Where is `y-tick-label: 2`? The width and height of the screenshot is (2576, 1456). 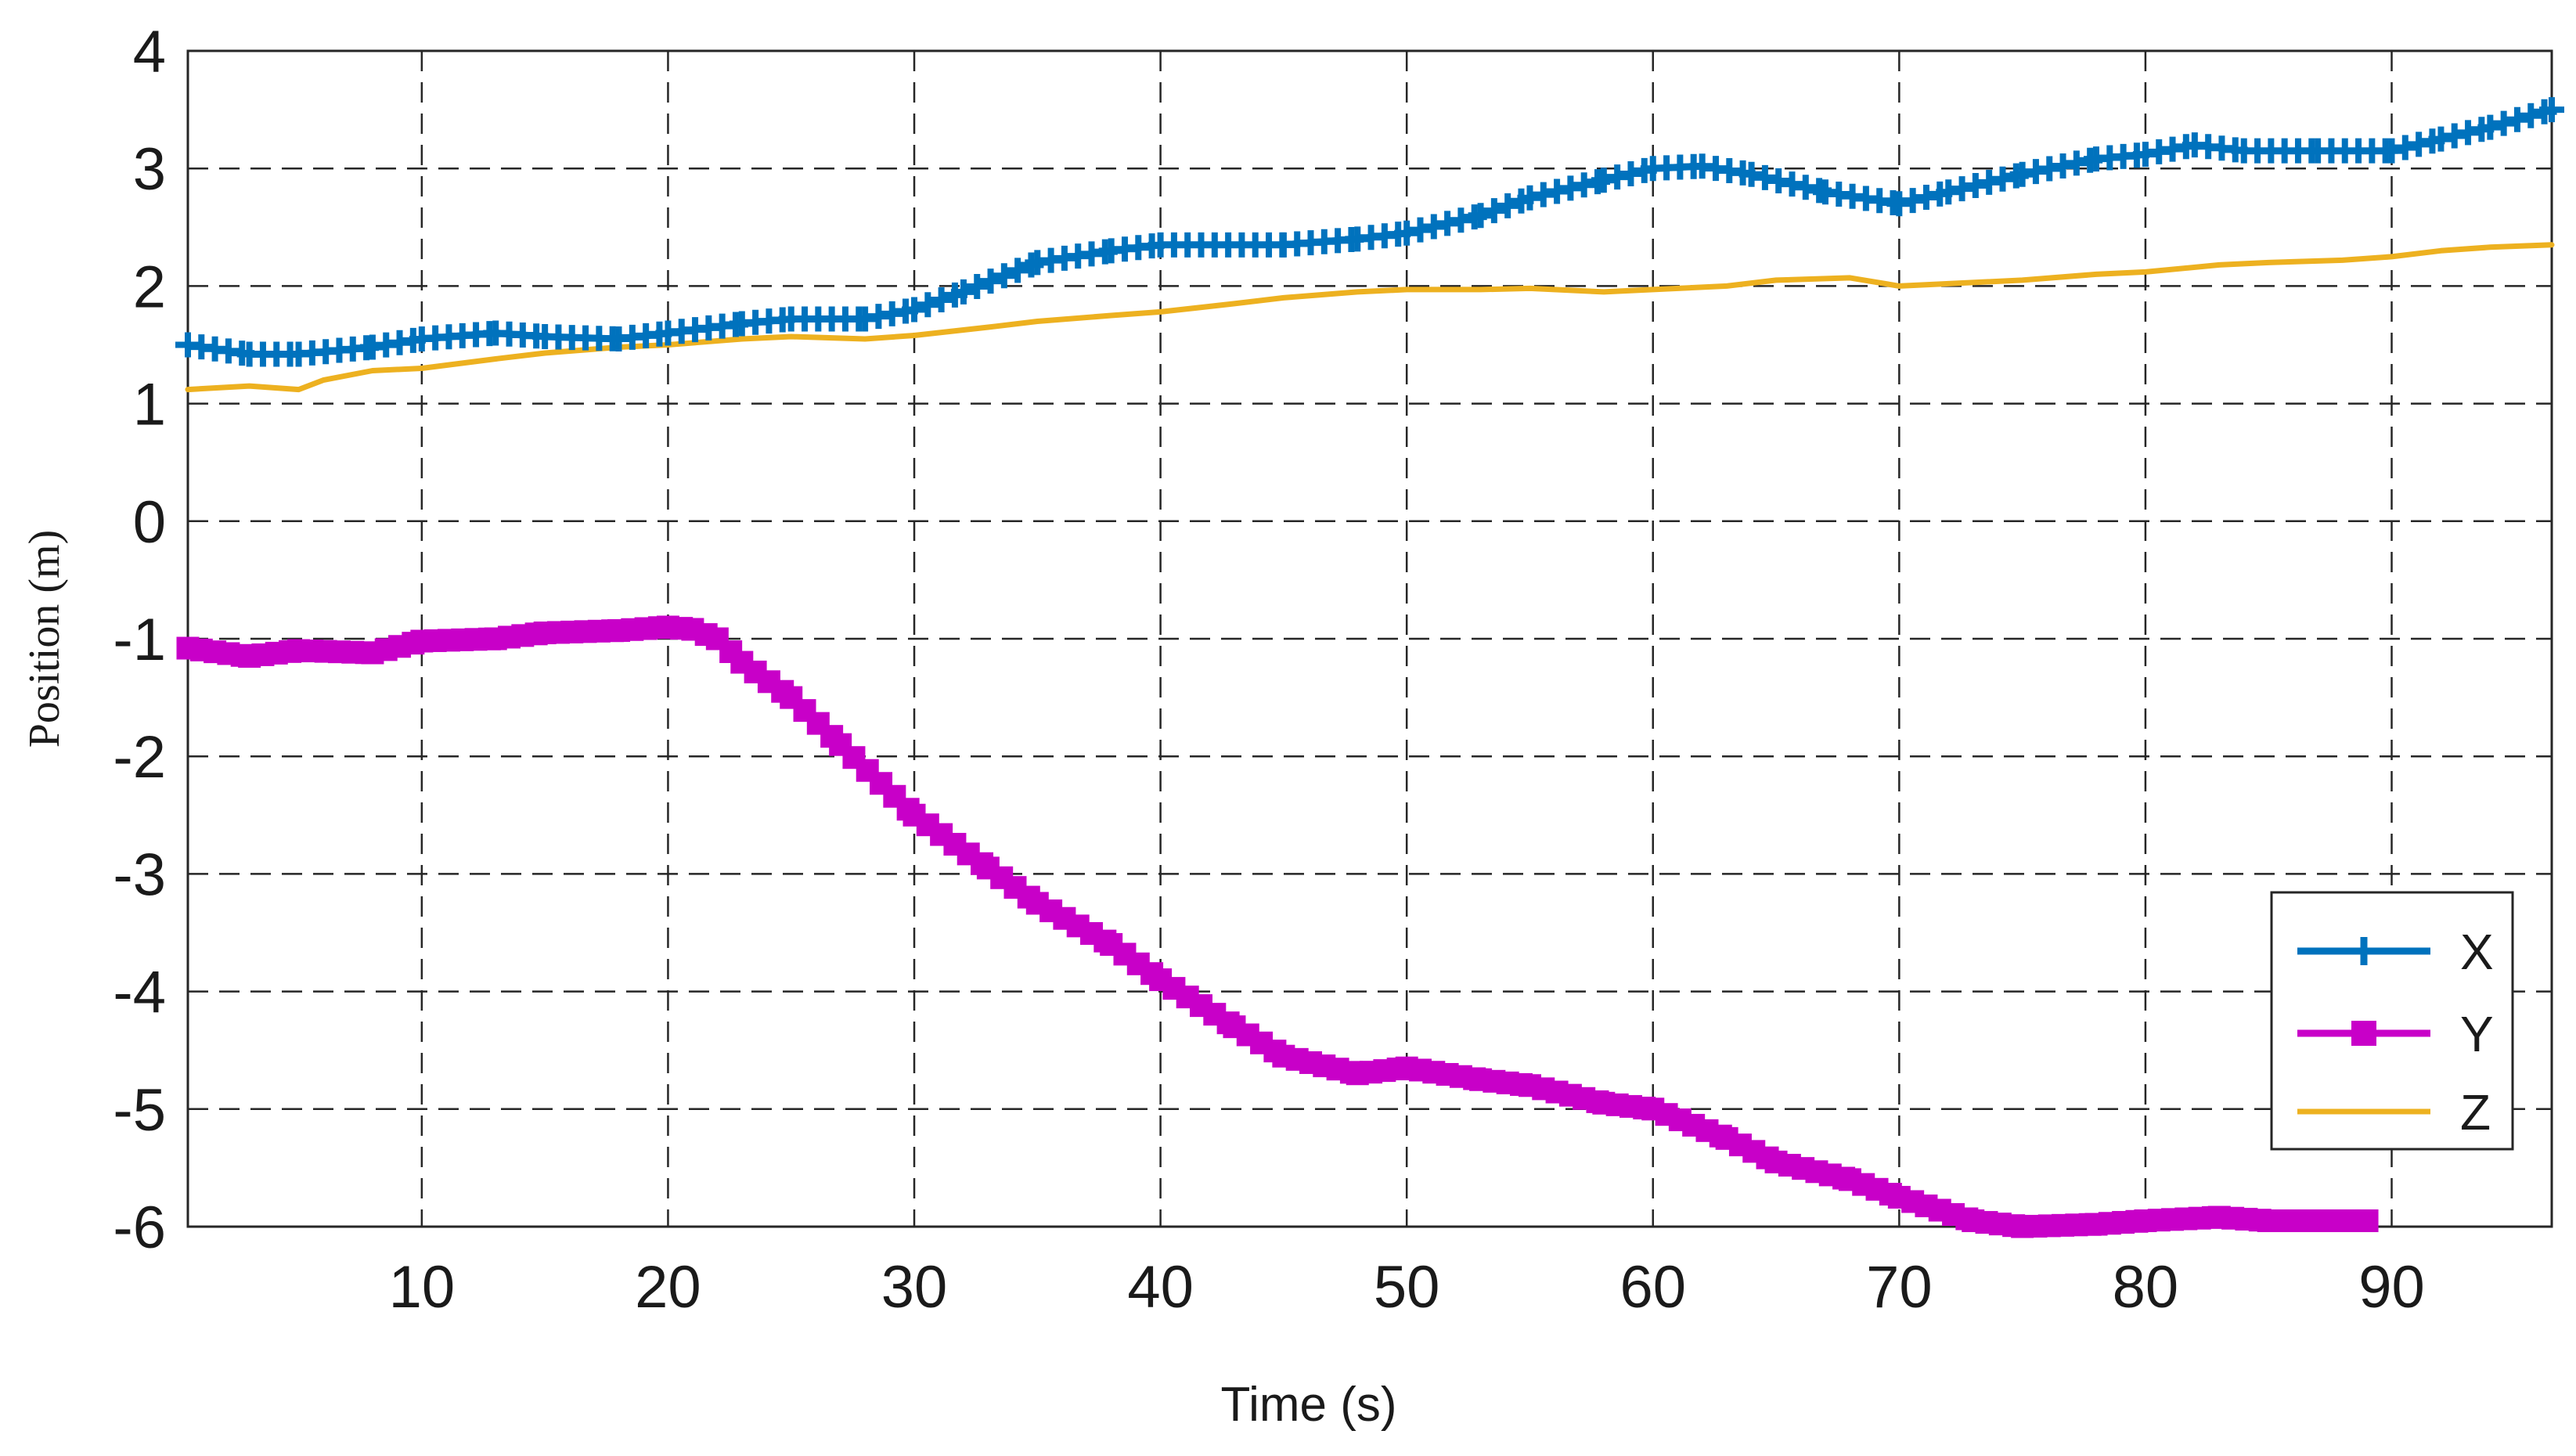
y-tick-label: 2 is located at coordinates (149, 287).